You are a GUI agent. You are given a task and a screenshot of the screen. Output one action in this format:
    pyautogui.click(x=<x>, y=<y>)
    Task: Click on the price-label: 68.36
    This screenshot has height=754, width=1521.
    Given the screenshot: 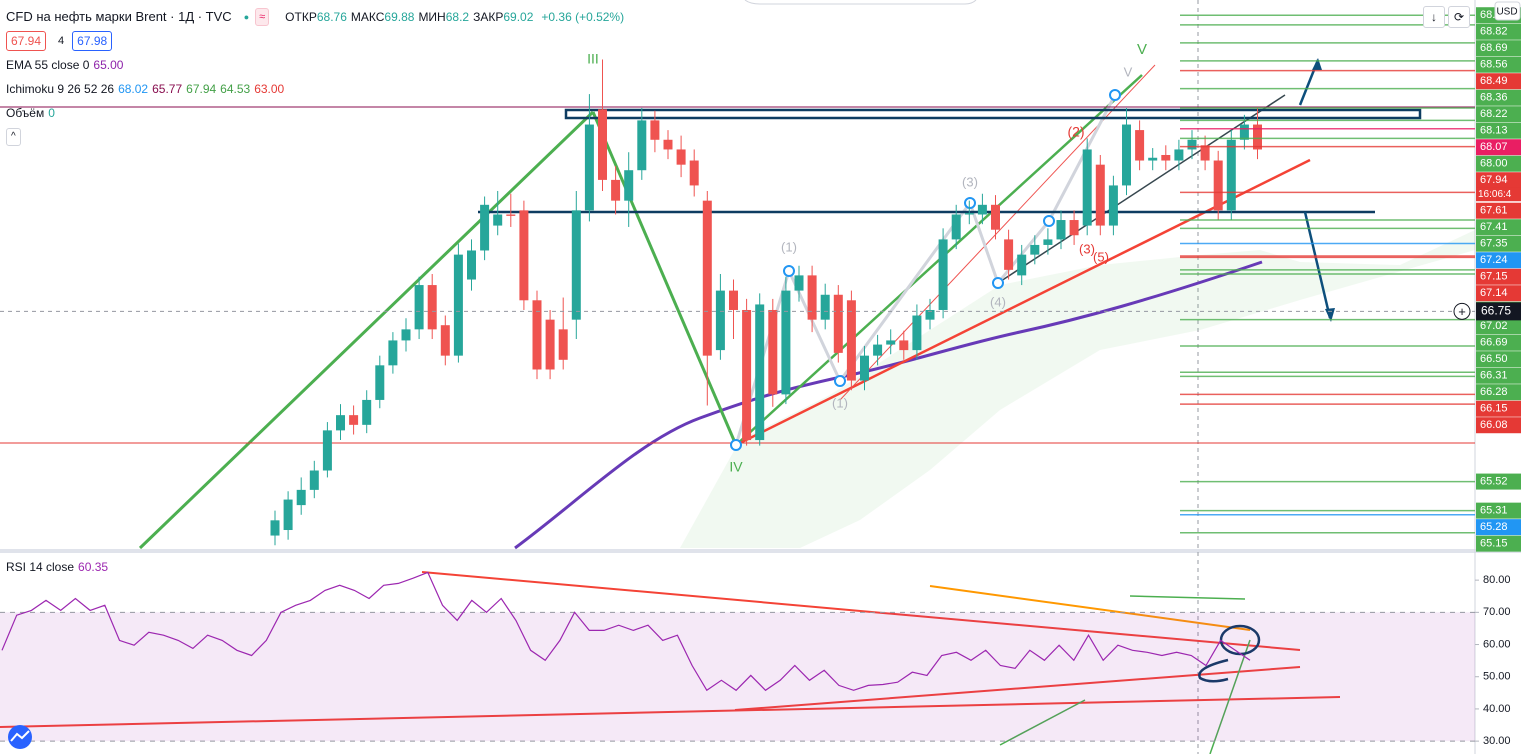 What is the action you would take?
    pyautogui.click(x=1494, y=98)
    